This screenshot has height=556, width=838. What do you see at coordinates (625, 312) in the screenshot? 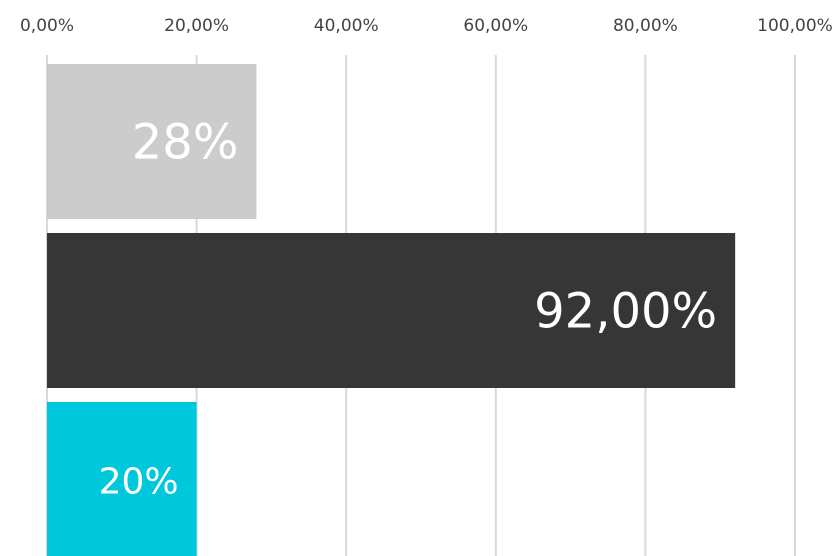
I see `data-label: 92,00%` at bounding box center [625, 312].